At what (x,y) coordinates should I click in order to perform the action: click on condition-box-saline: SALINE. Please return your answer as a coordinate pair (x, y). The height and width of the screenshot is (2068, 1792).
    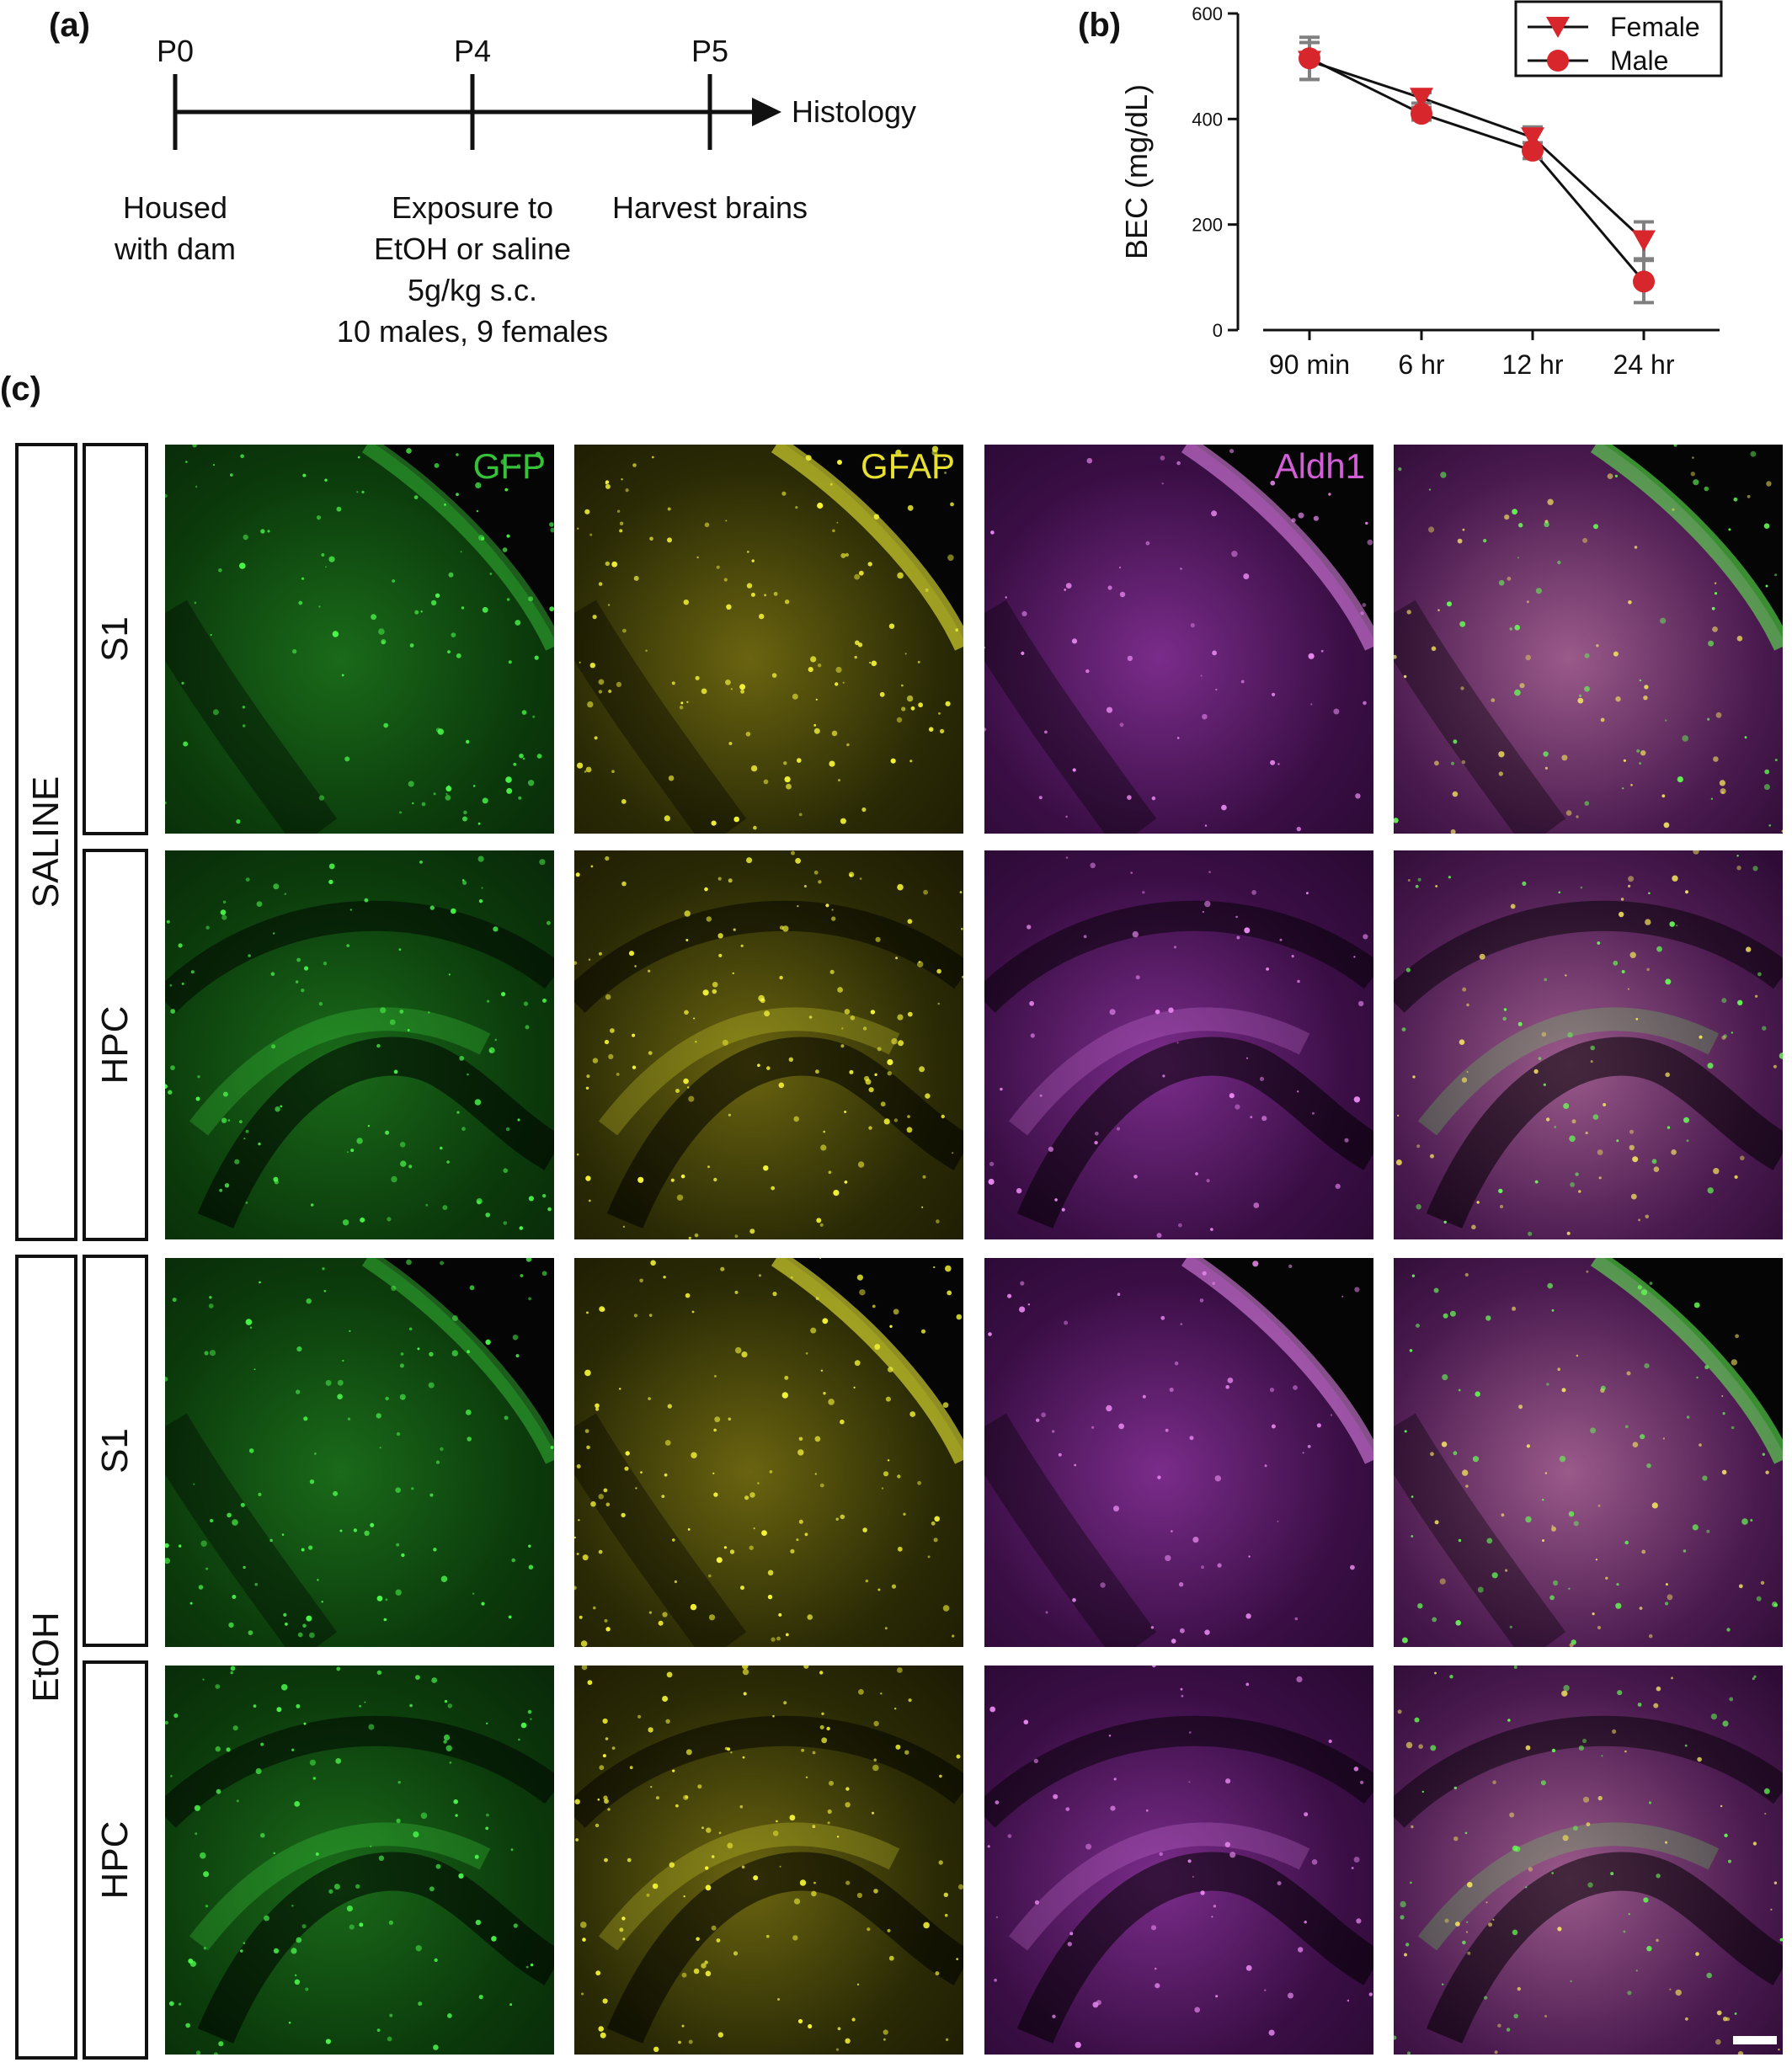
    Looking at the image, I should click on (46, 842).